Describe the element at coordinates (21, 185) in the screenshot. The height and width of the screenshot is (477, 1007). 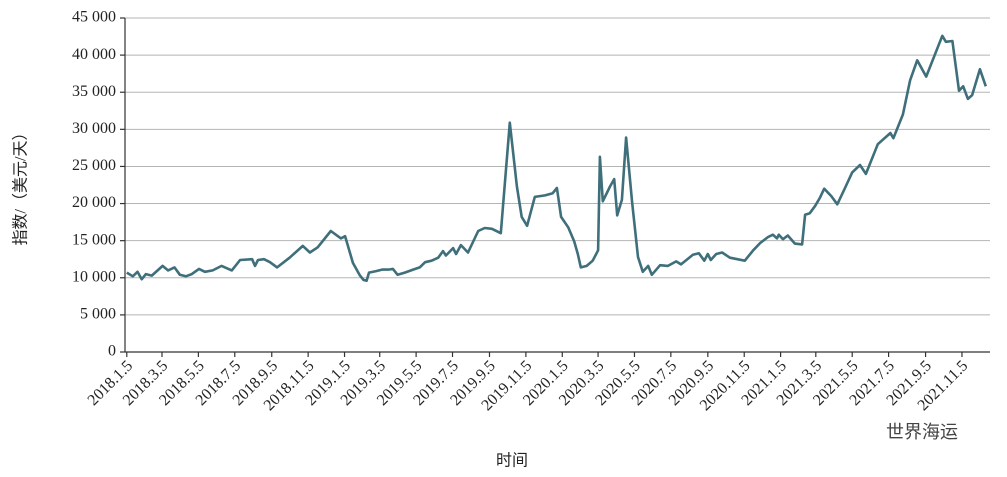
I see `y-axis-label: 指数/（美元/天）` at that location.